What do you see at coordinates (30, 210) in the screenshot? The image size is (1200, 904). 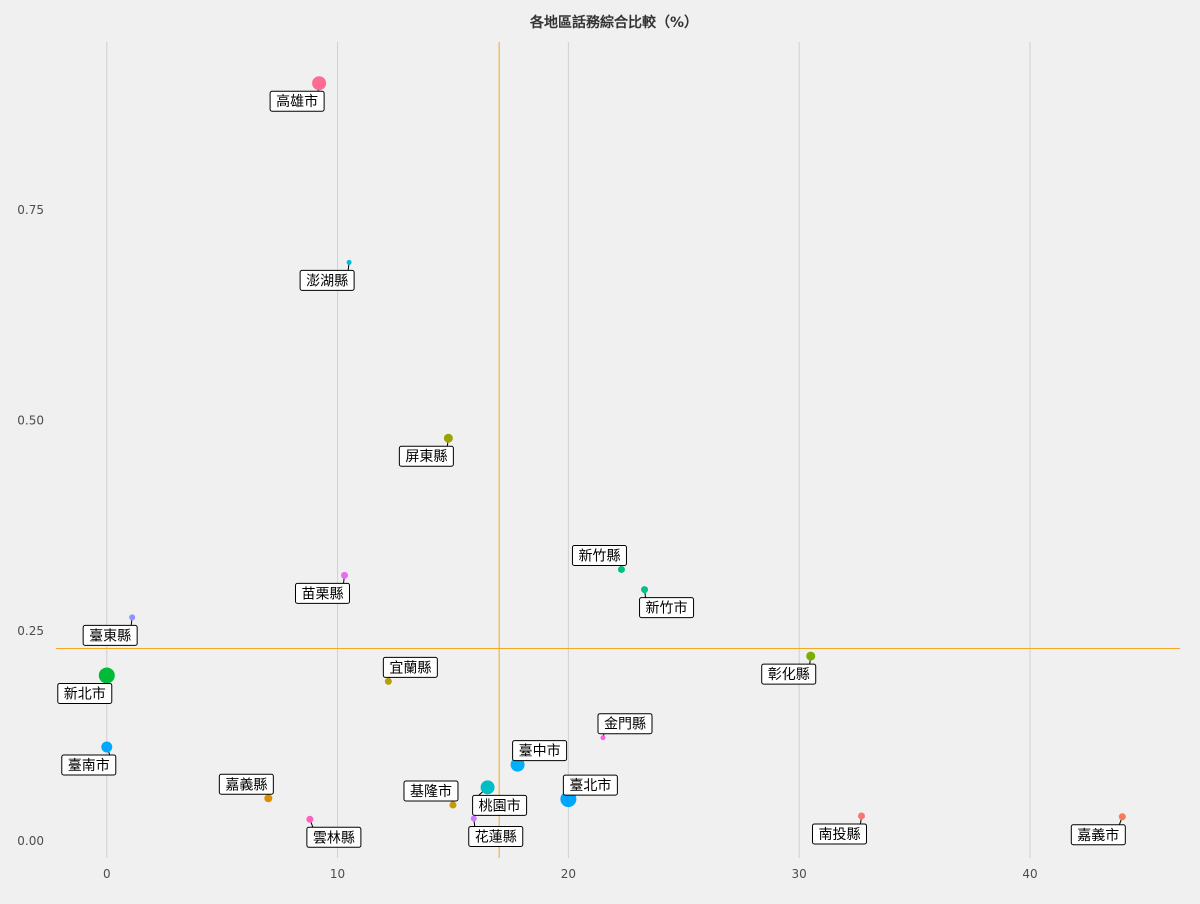 I see `y-tick-label: 0.75` at bounding box center [30, 210].